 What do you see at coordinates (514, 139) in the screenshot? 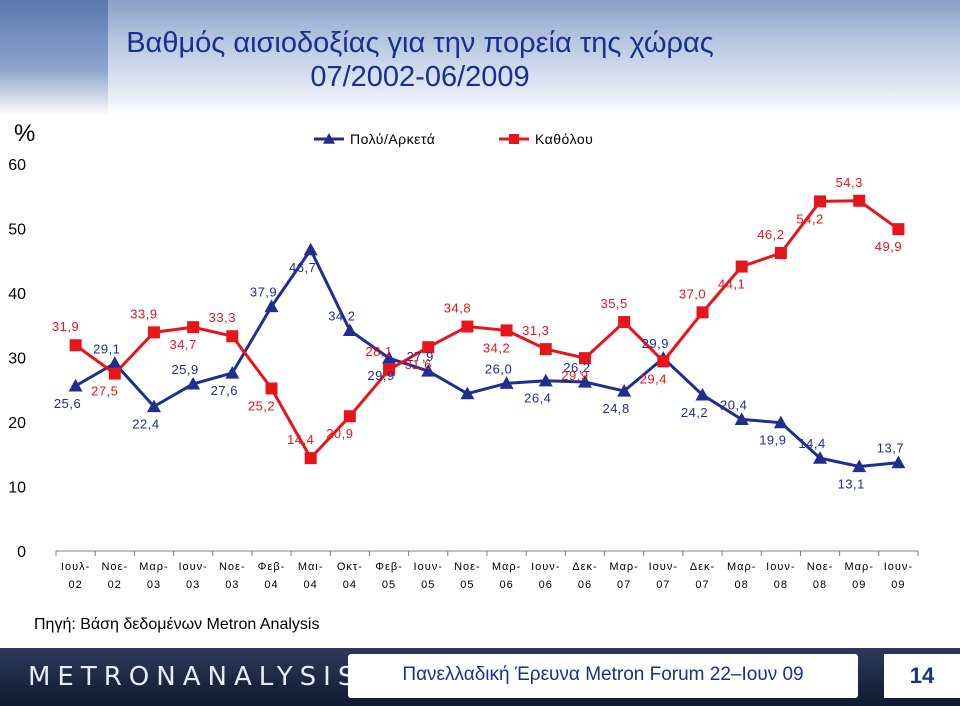
I see `legend-square-marker` at bounding box center [514, 139].